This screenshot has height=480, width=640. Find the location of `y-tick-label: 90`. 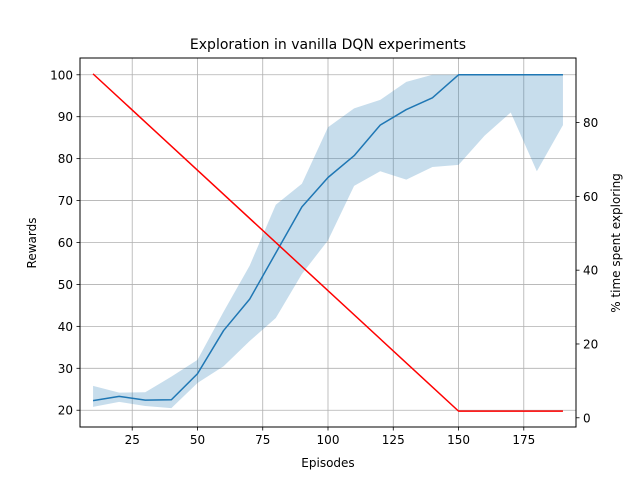

y-tick-label: 90 is located at coordinates (65, 117).